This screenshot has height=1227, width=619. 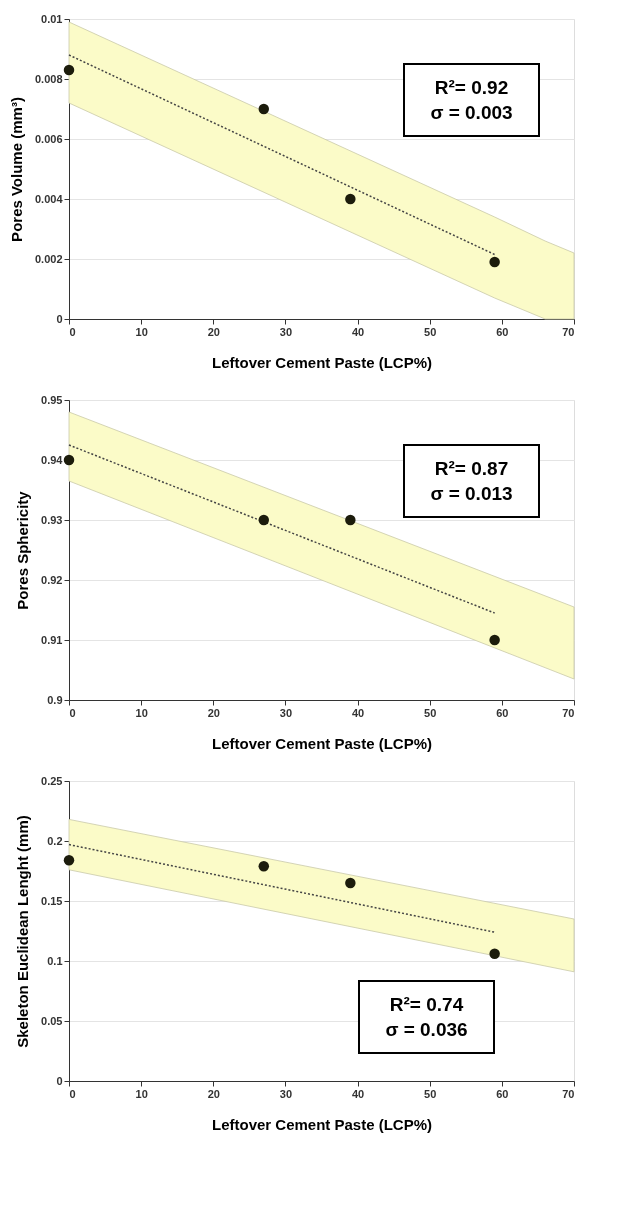 What do you see at coordinates (471, 112) in the screenshot?
I see `annotation: σ = 0.003` at bounding box center [471, 112].